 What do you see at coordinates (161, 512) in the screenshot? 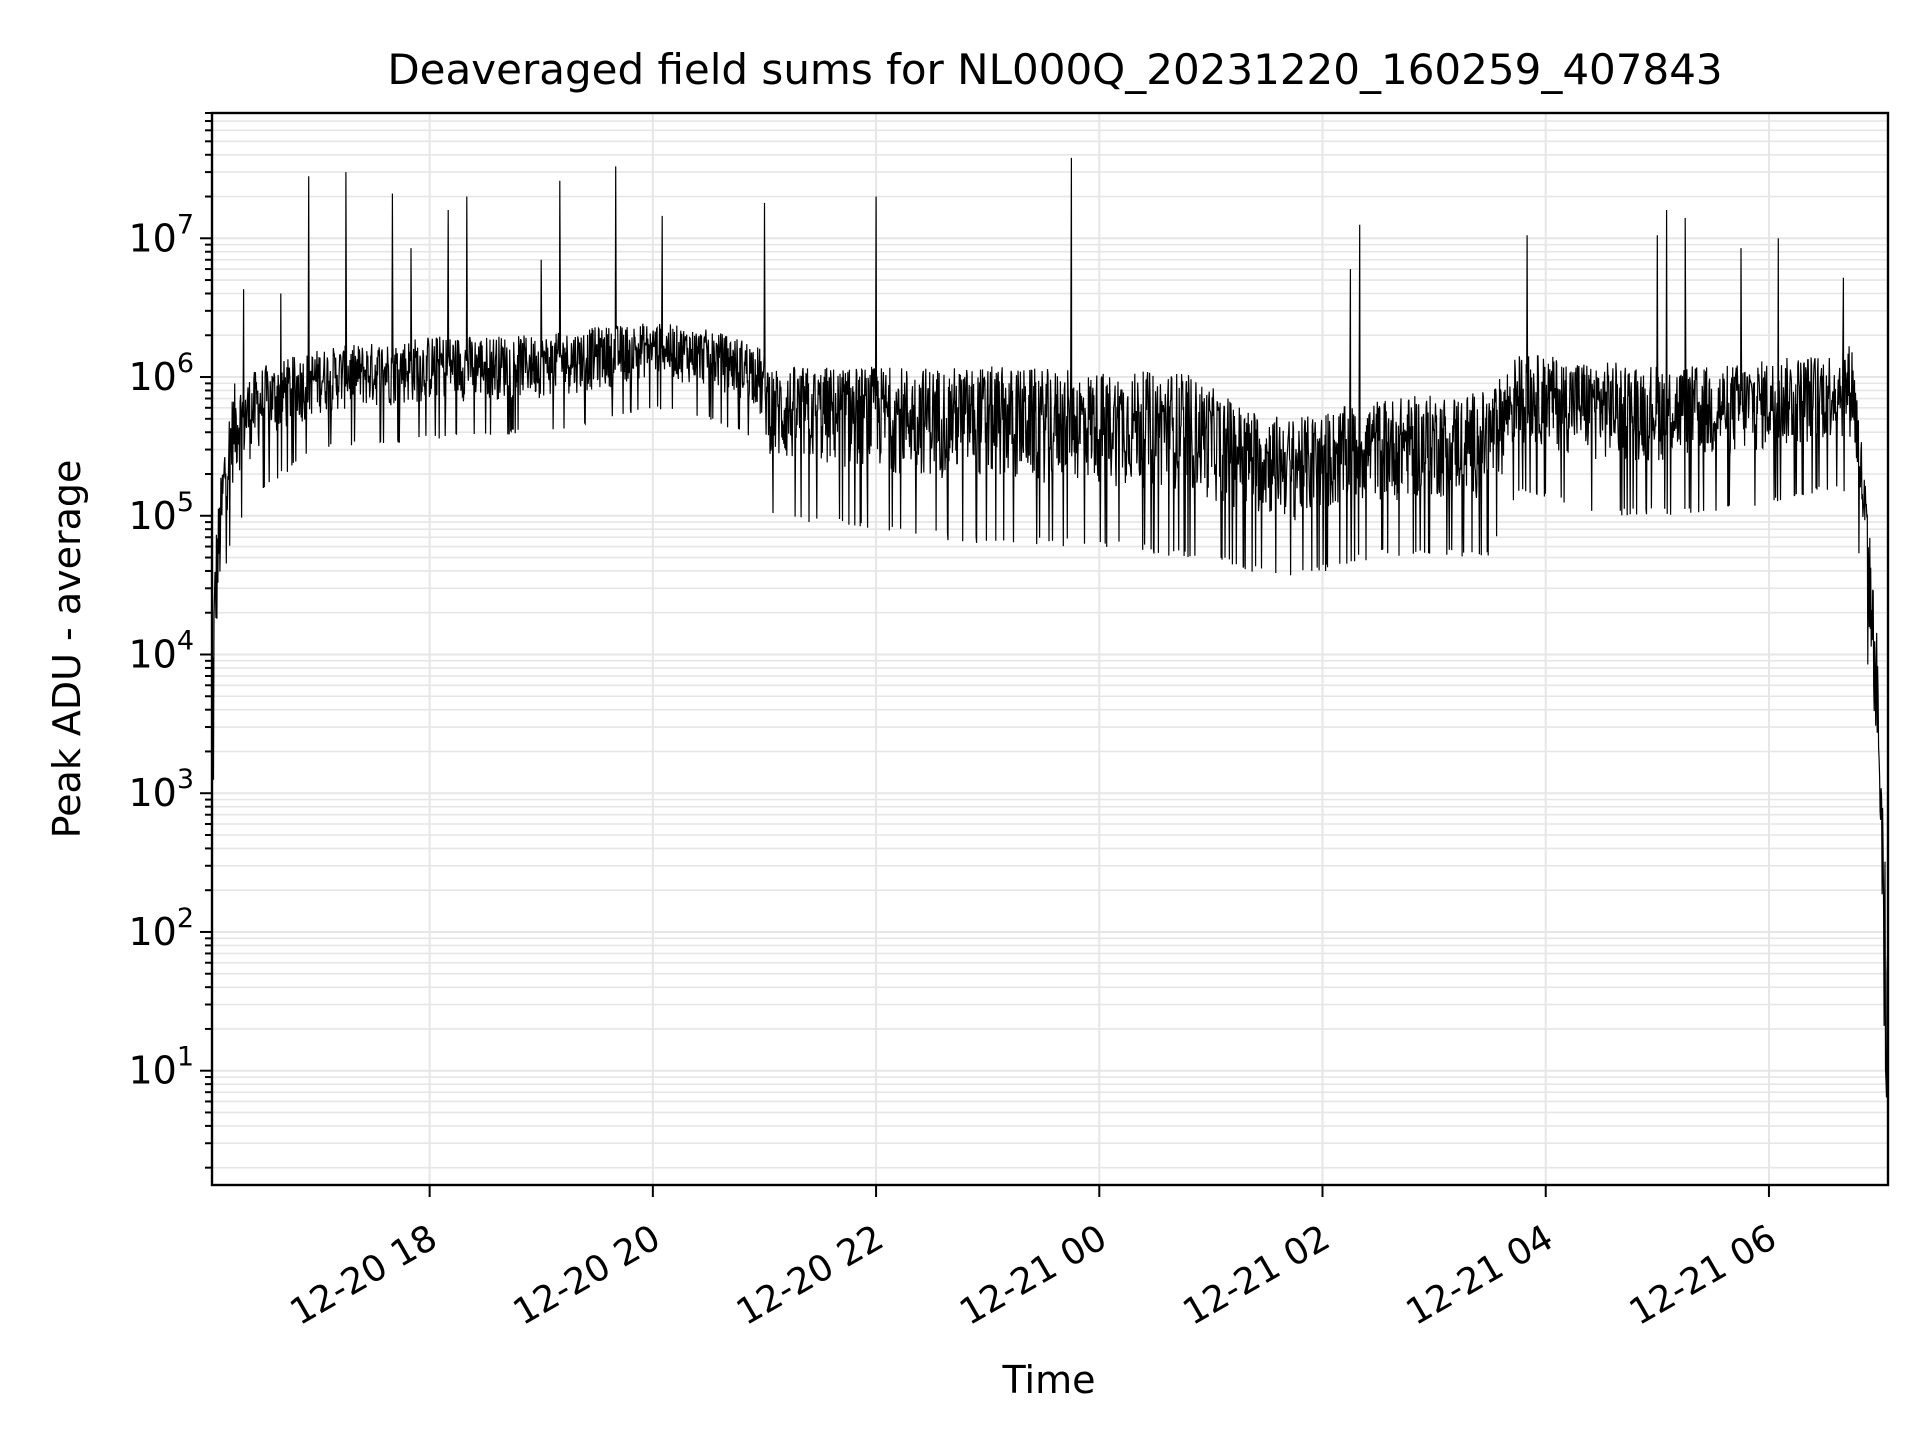
I see `y-tick-label: 10⁵` at bounding box center [161, 512].